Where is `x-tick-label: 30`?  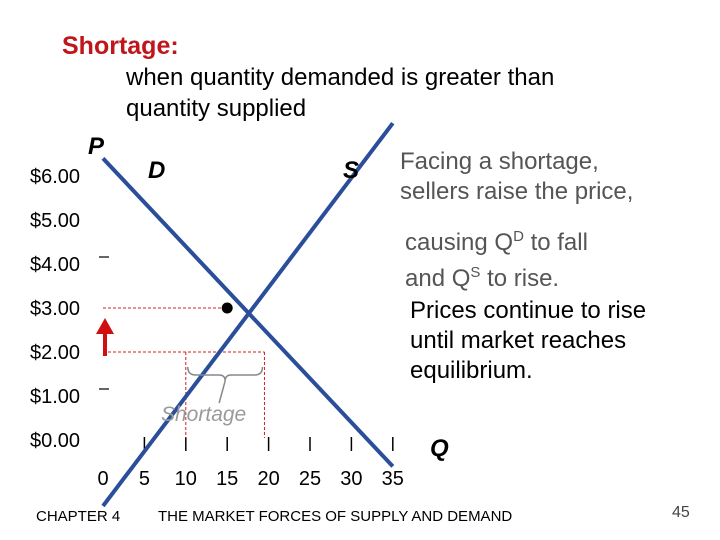 x-tick-label: 30 is located at coordinates (351, 479).